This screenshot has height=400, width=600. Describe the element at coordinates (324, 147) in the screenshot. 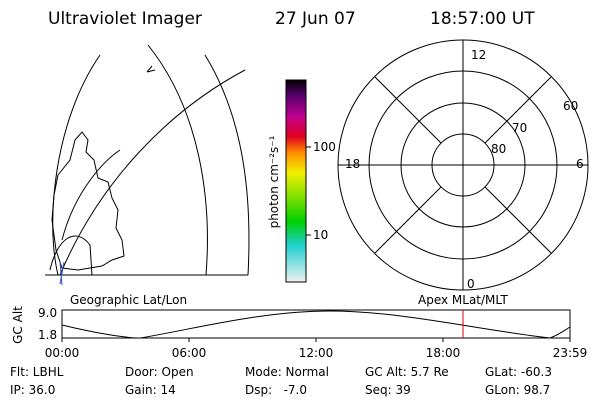

I see `colorbar-tick-label: 100` at that location.